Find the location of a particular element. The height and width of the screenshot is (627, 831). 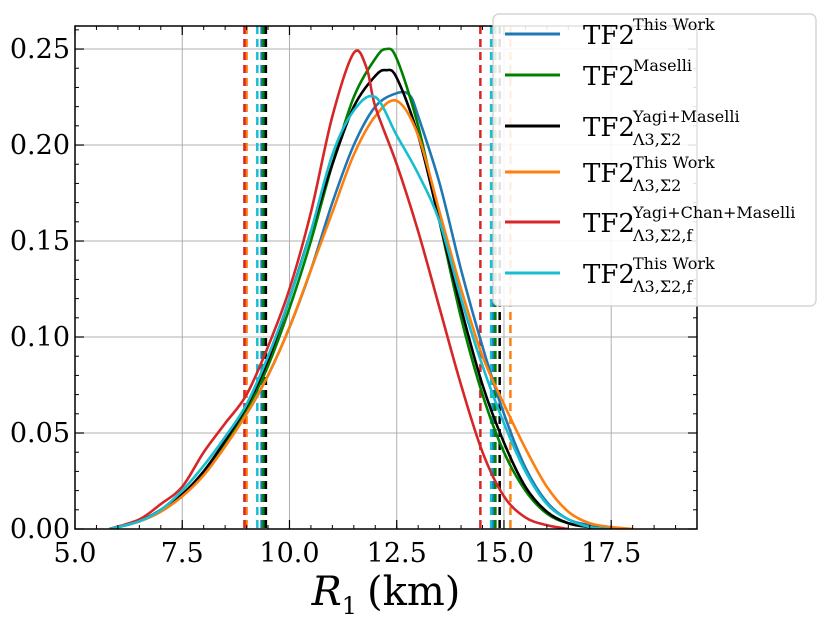

x-axis-title-sub: 1 is located at coordinates (349, 606).